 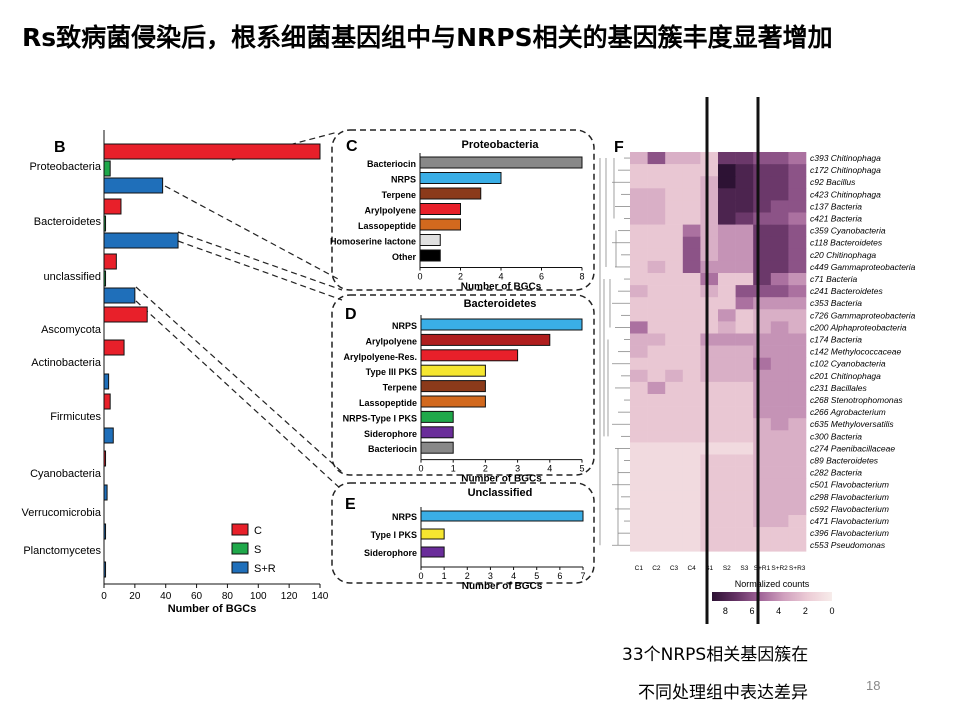 I want to click on panelC-xlabel: Number of BGCs, so click(x=501, y=287).